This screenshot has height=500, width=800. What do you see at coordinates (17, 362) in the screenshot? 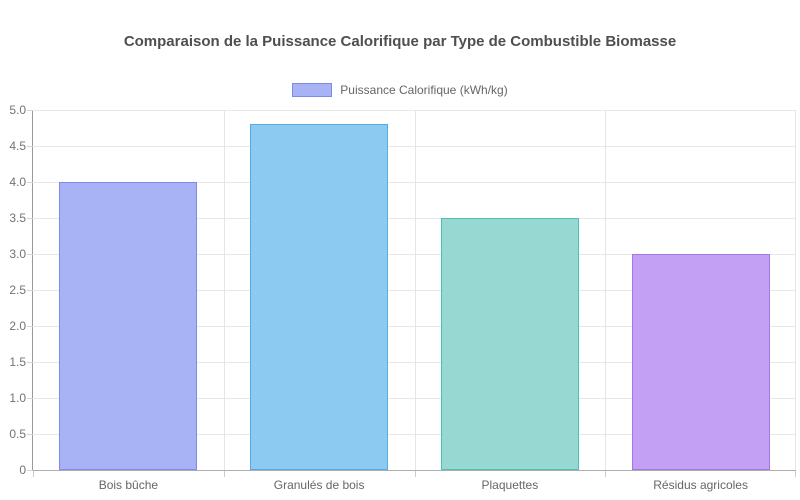
I see `y-axis-tick-label: 1.5` at bounding box center [17, 362].